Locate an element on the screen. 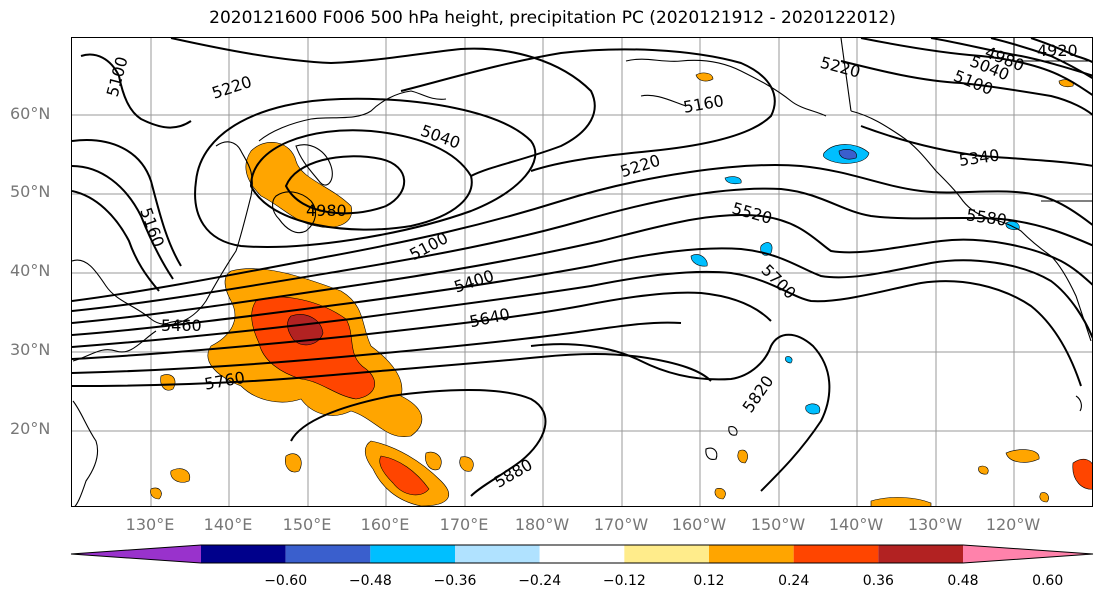 The height and width of the screenshot is (601, 1105). lon-label-150w: 150°W is located at coordinates (778, 524).